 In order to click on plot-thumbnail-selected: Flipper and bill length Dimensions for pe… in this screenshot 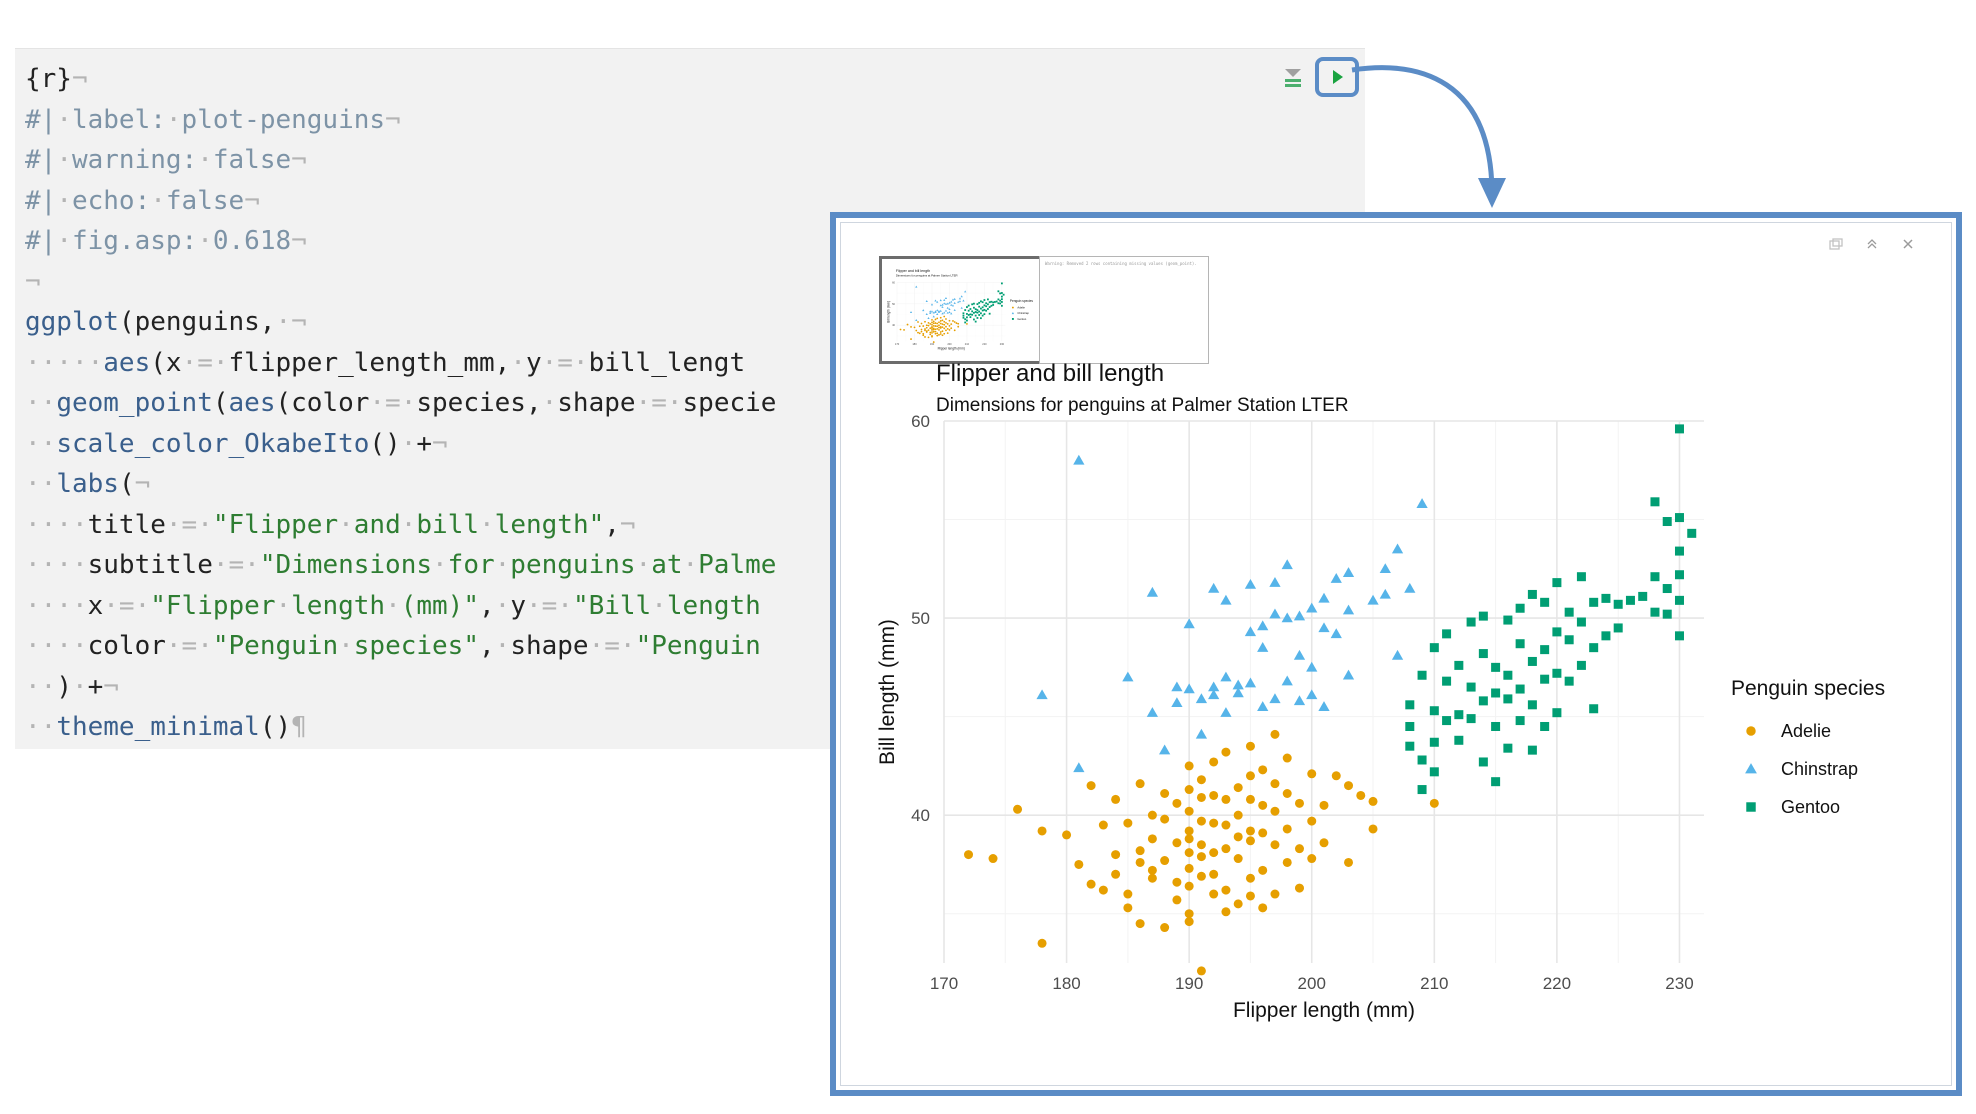, I will do `click(964, 310)`.